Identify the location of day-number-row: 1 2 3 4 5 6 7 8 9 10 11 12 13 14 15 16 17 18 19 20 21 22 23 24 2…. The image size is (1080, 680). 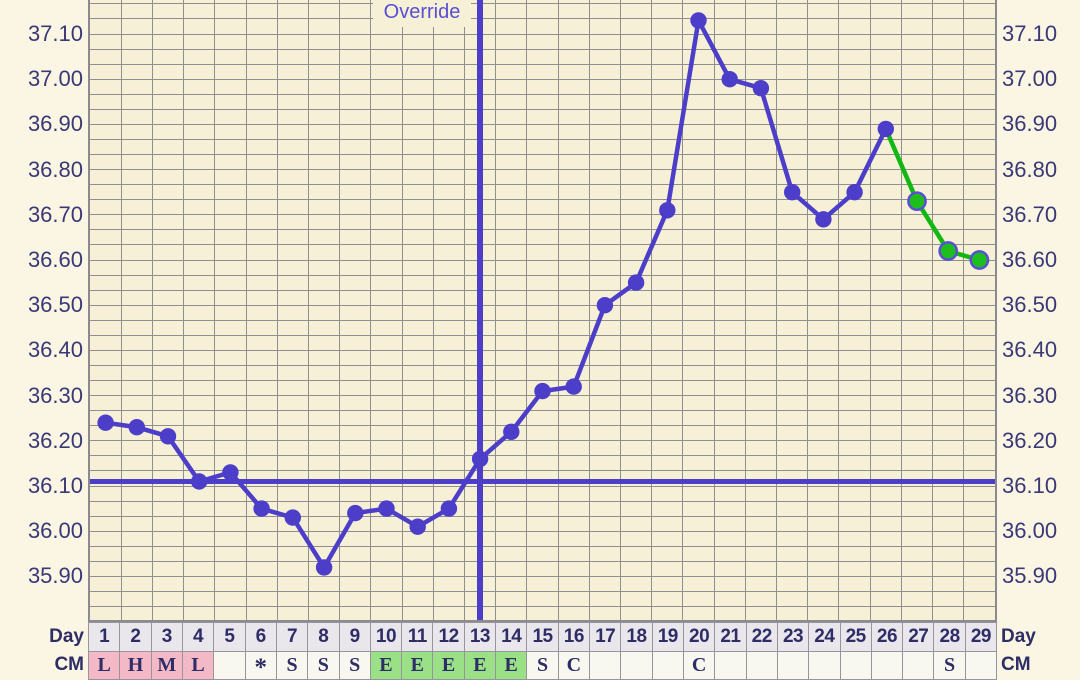
(543, 637).